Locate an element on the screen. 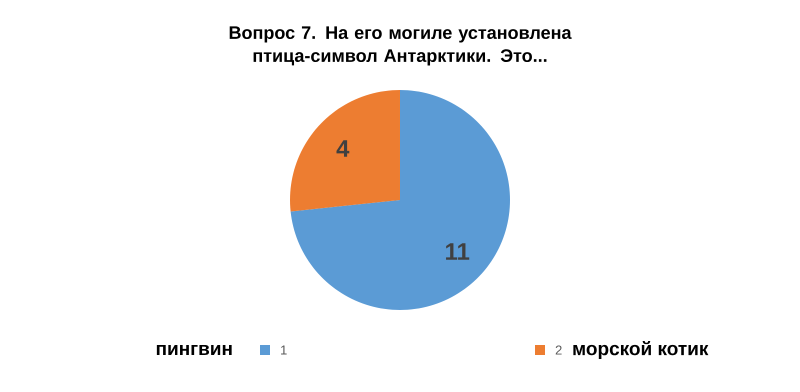  legend-label: 2 is located at coordinates (559, 350).